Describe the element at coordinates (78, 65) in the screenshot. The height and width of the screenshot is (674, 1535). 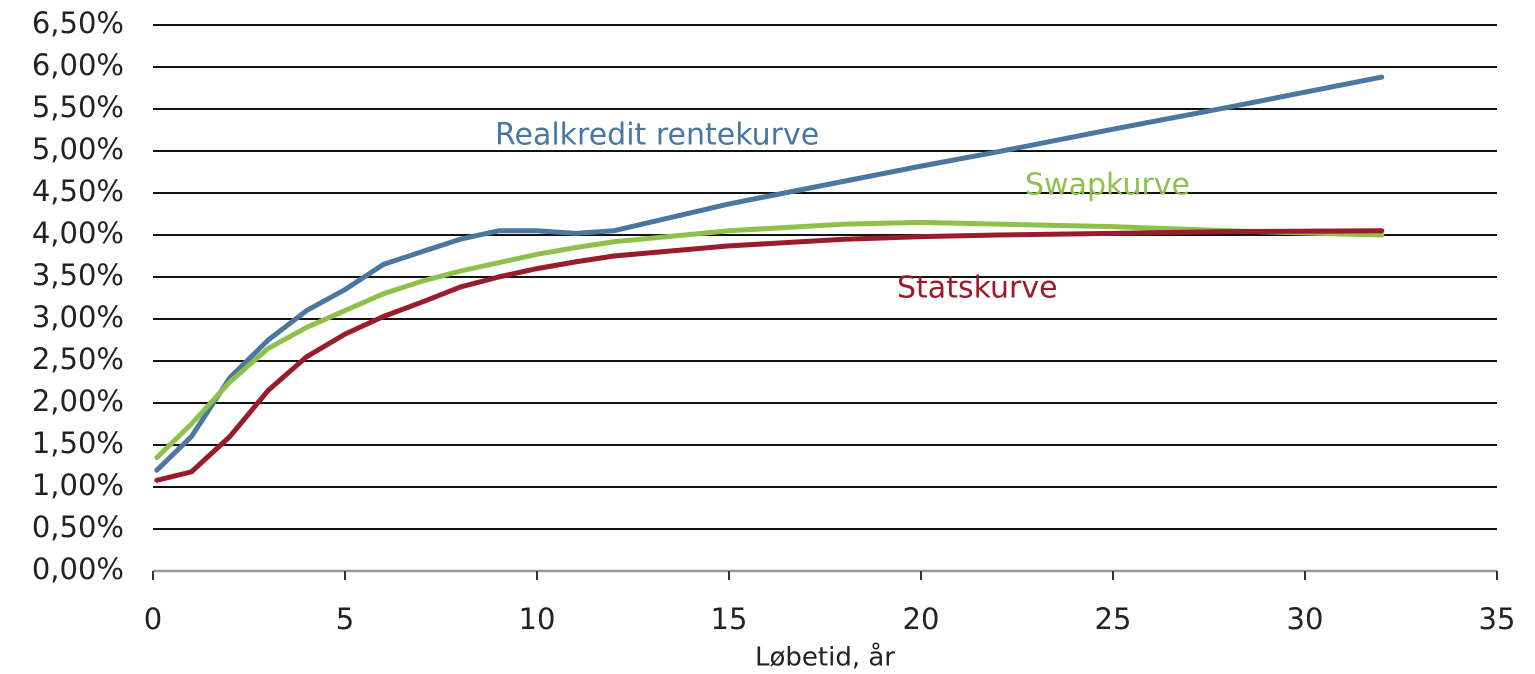
I see `y-tick-label: 6,00%` at that location.